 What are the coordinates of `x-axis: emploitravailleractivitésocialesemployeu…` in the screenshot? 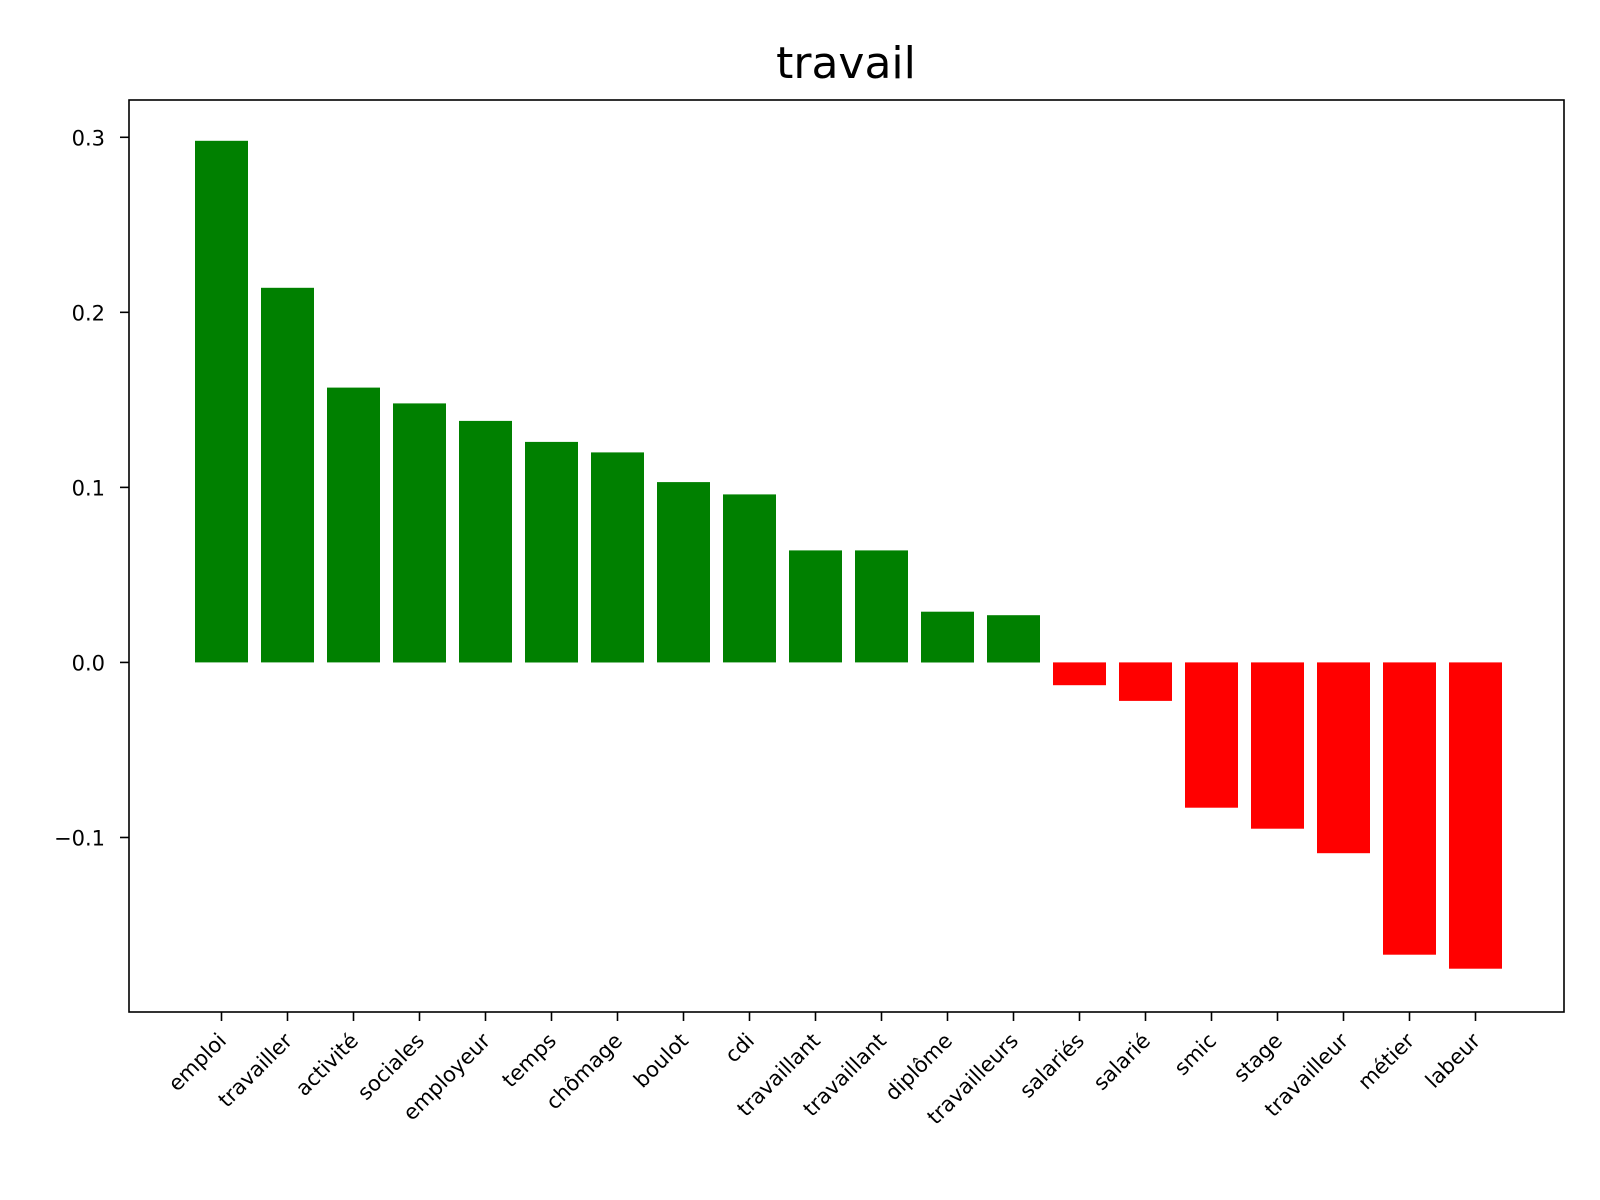 It's located at (825, 1070).